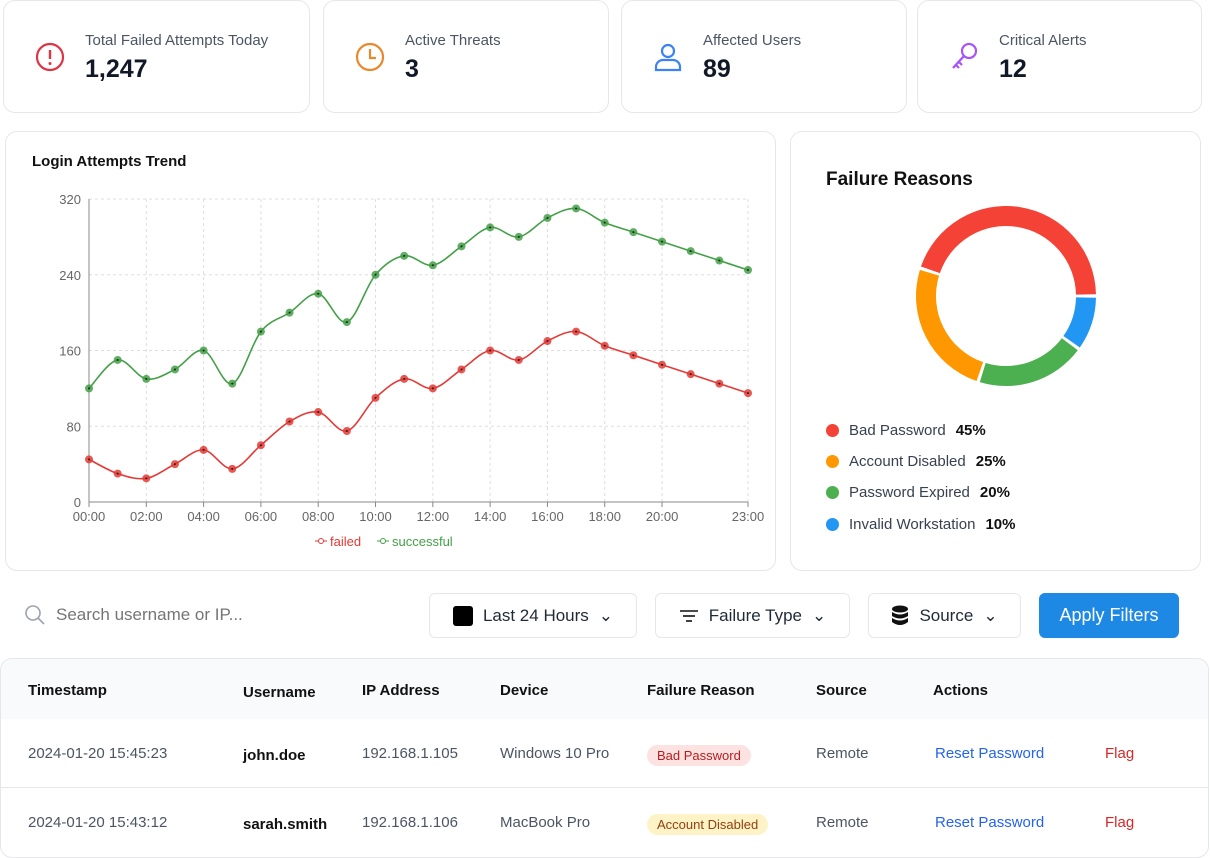  Describe the element at coordinates (418, 298) in the screenshot. I see `series-line-successful` at that location.